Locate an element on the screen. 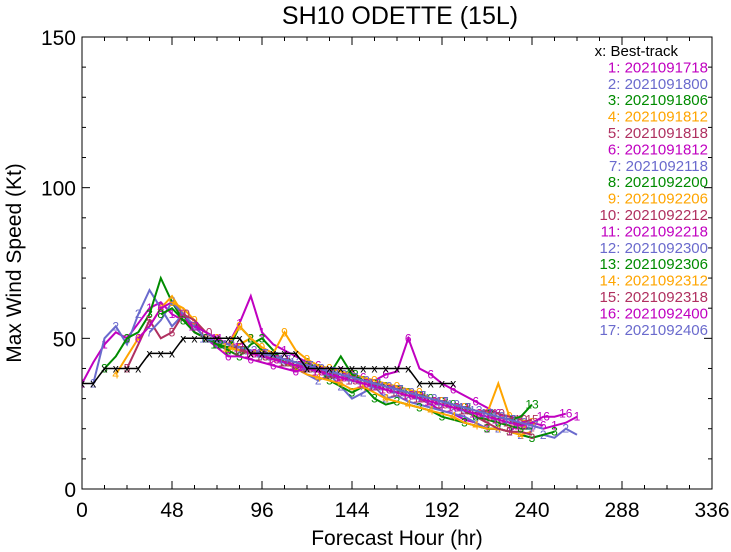 This screenshot has height=552, width=731. x-tick-label: 240 is located at coordinates (531, 510).